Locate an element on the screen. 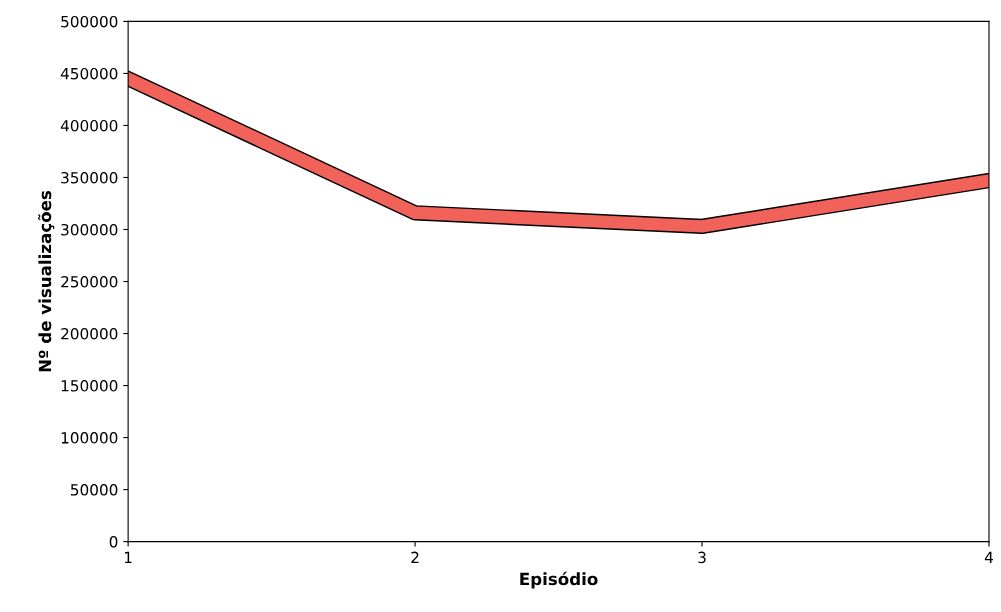 Image resolution: width=1001 pixels, height=612 pixels. y-tick-label: 200000 is located at coordinates (89, 334).